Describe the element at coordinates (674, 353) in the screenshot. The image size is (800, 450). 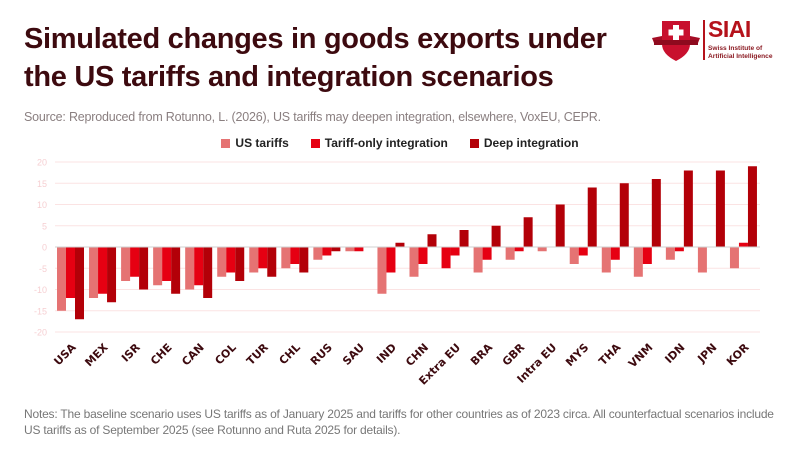
I see `x-tick-label: IDN` at that location.